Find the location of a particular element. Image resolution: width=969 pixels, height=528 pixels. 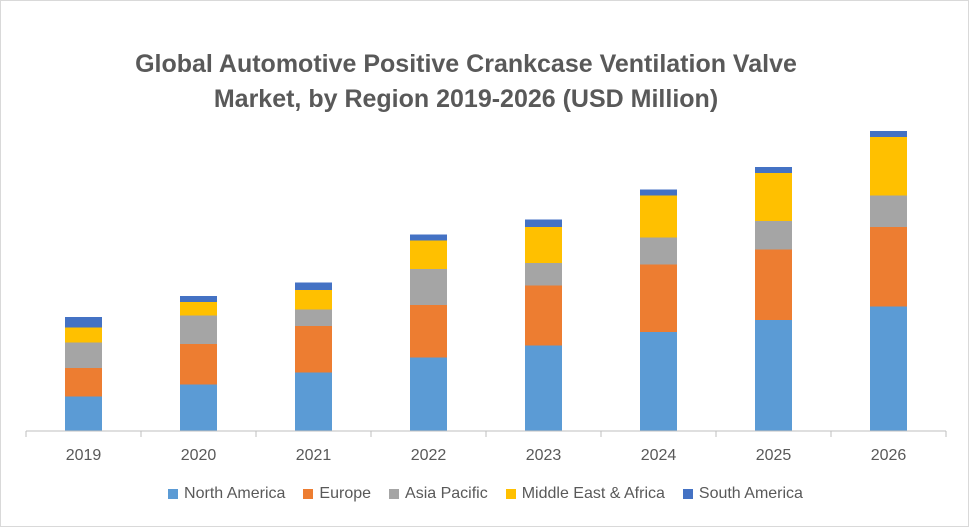

legend-item-south-america: South America is located at coordinates (742, 494).